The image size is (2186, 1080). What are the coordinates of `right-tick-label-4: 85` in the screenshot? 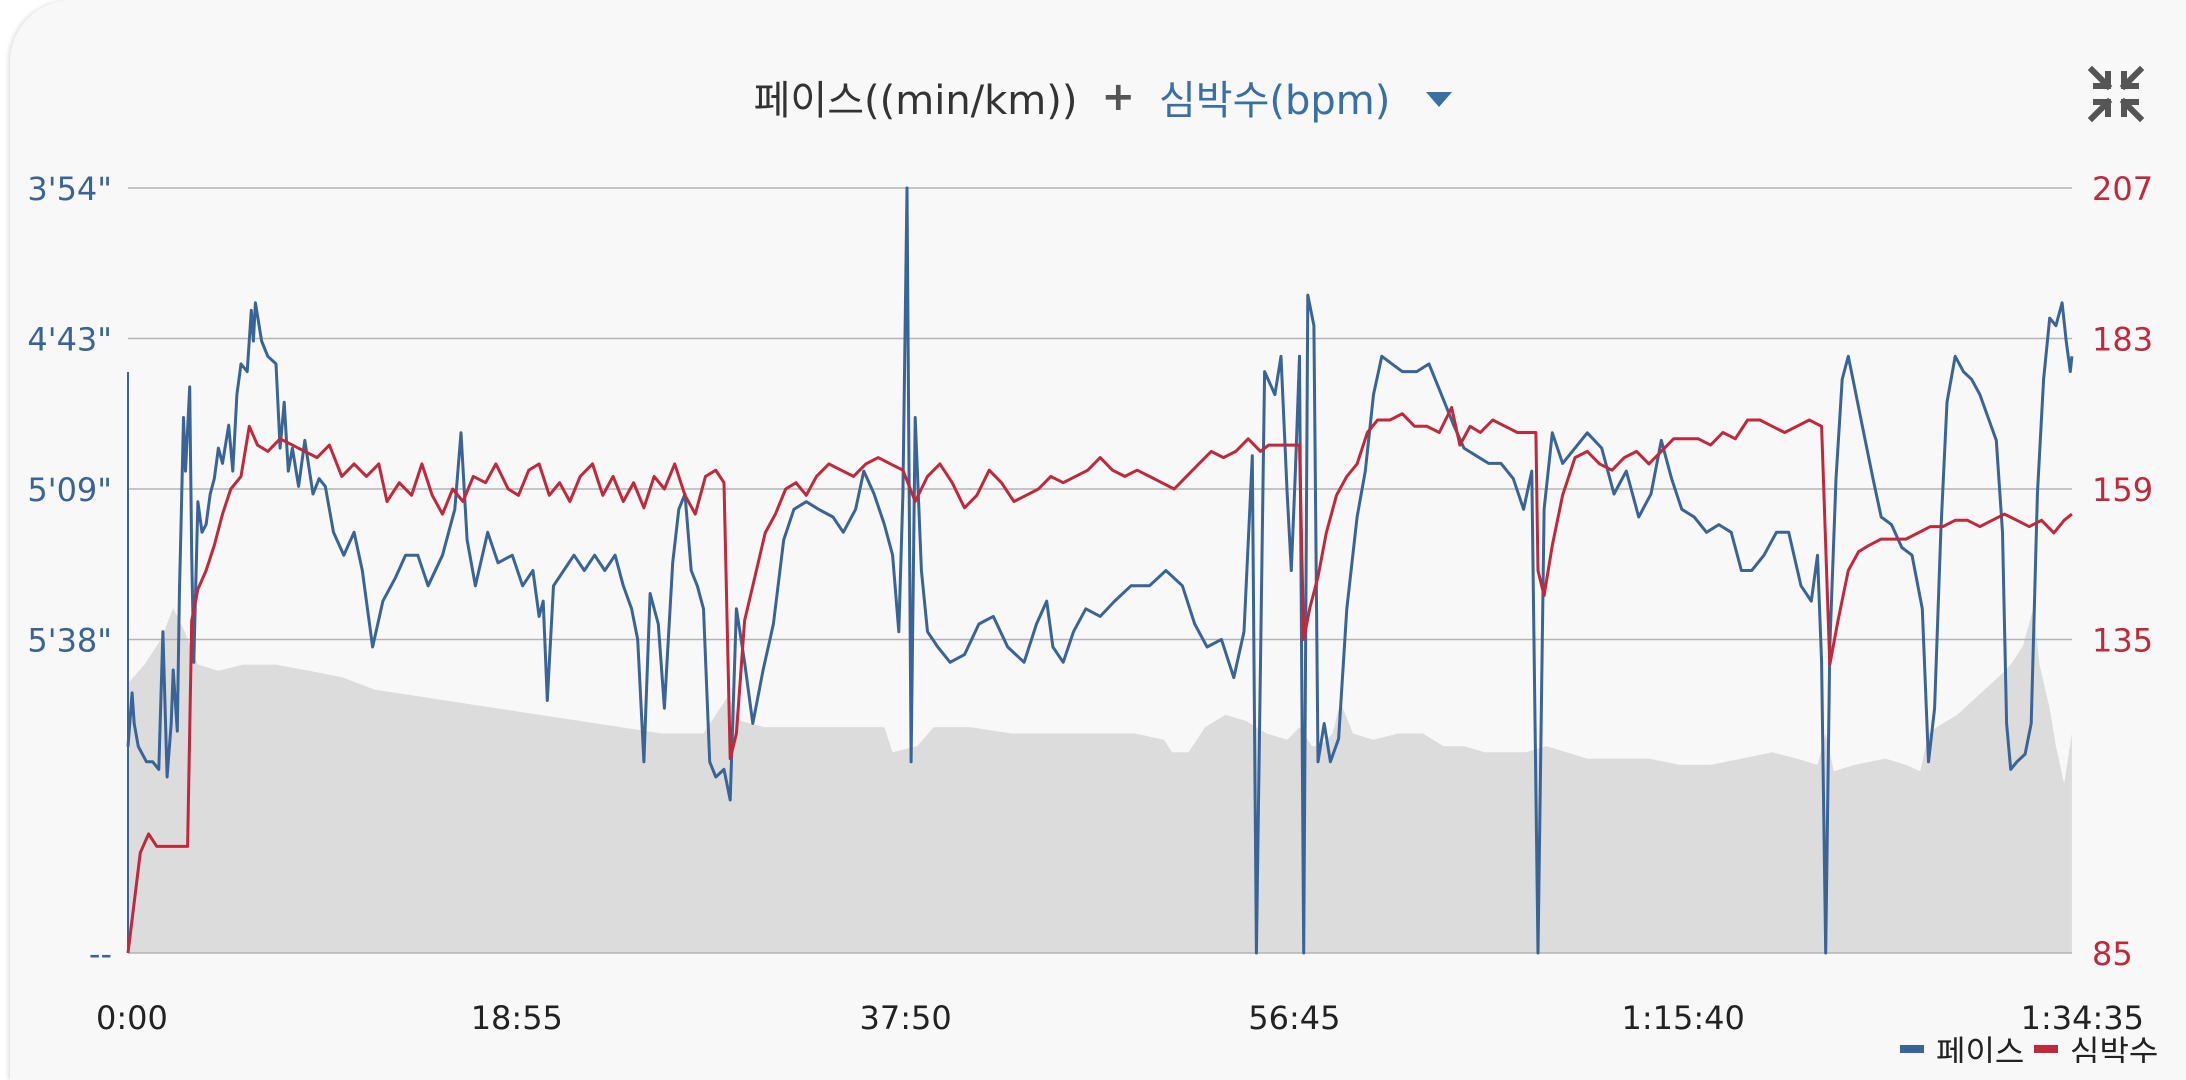 It's located at (2112, 954).